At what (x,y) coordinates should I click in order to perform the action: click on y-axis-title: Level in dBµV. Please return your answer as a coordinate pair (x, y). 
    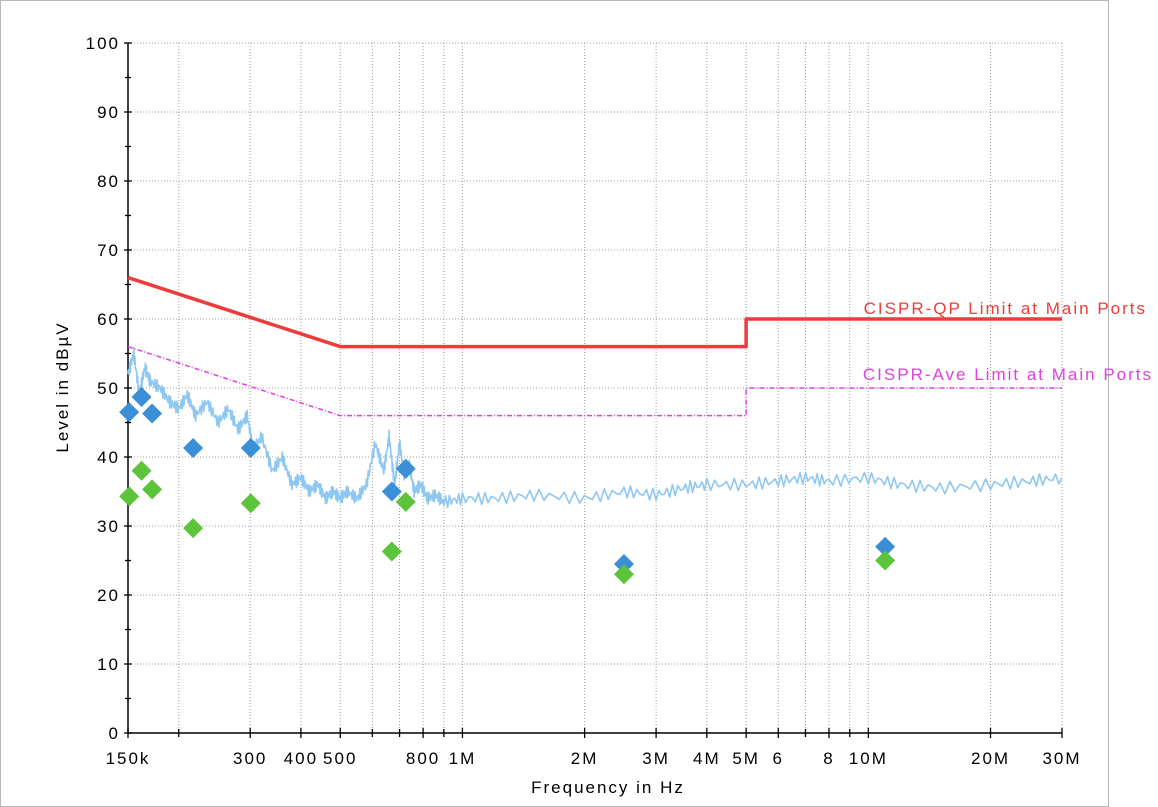
    Looking at the image, I should click on (62, 386).